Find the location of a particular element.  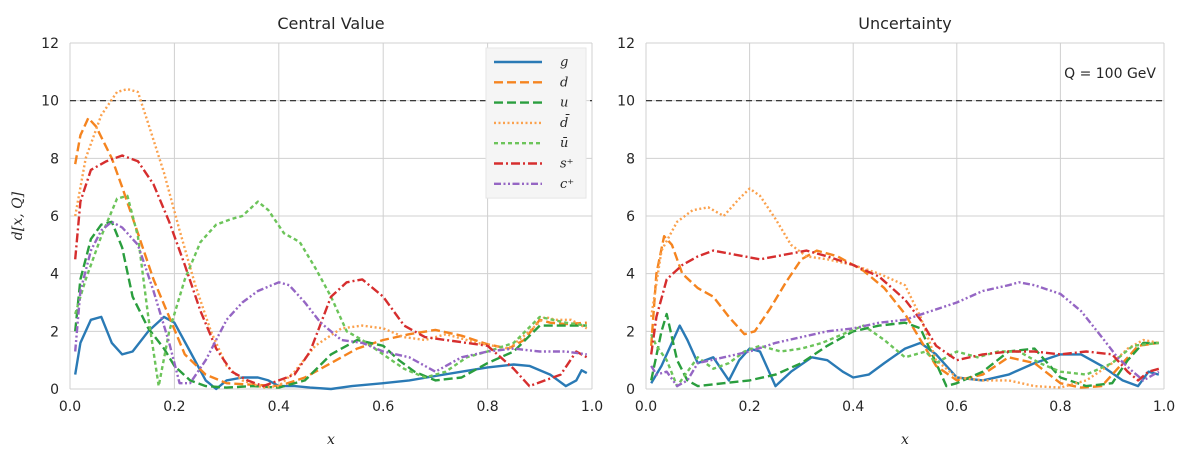

uncertainty-y-tick-label: 0 is located at coordinates (630, 390).